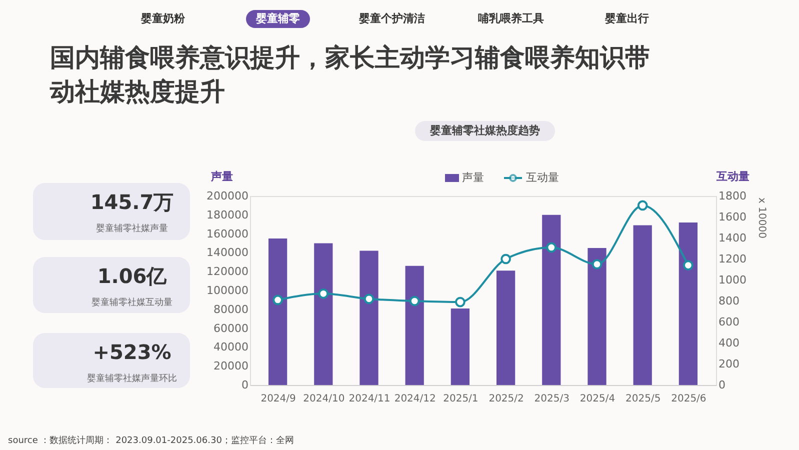 This screenshot has width=799, height=450. I want to click on legend-label: 互动量, so click(542, 177).